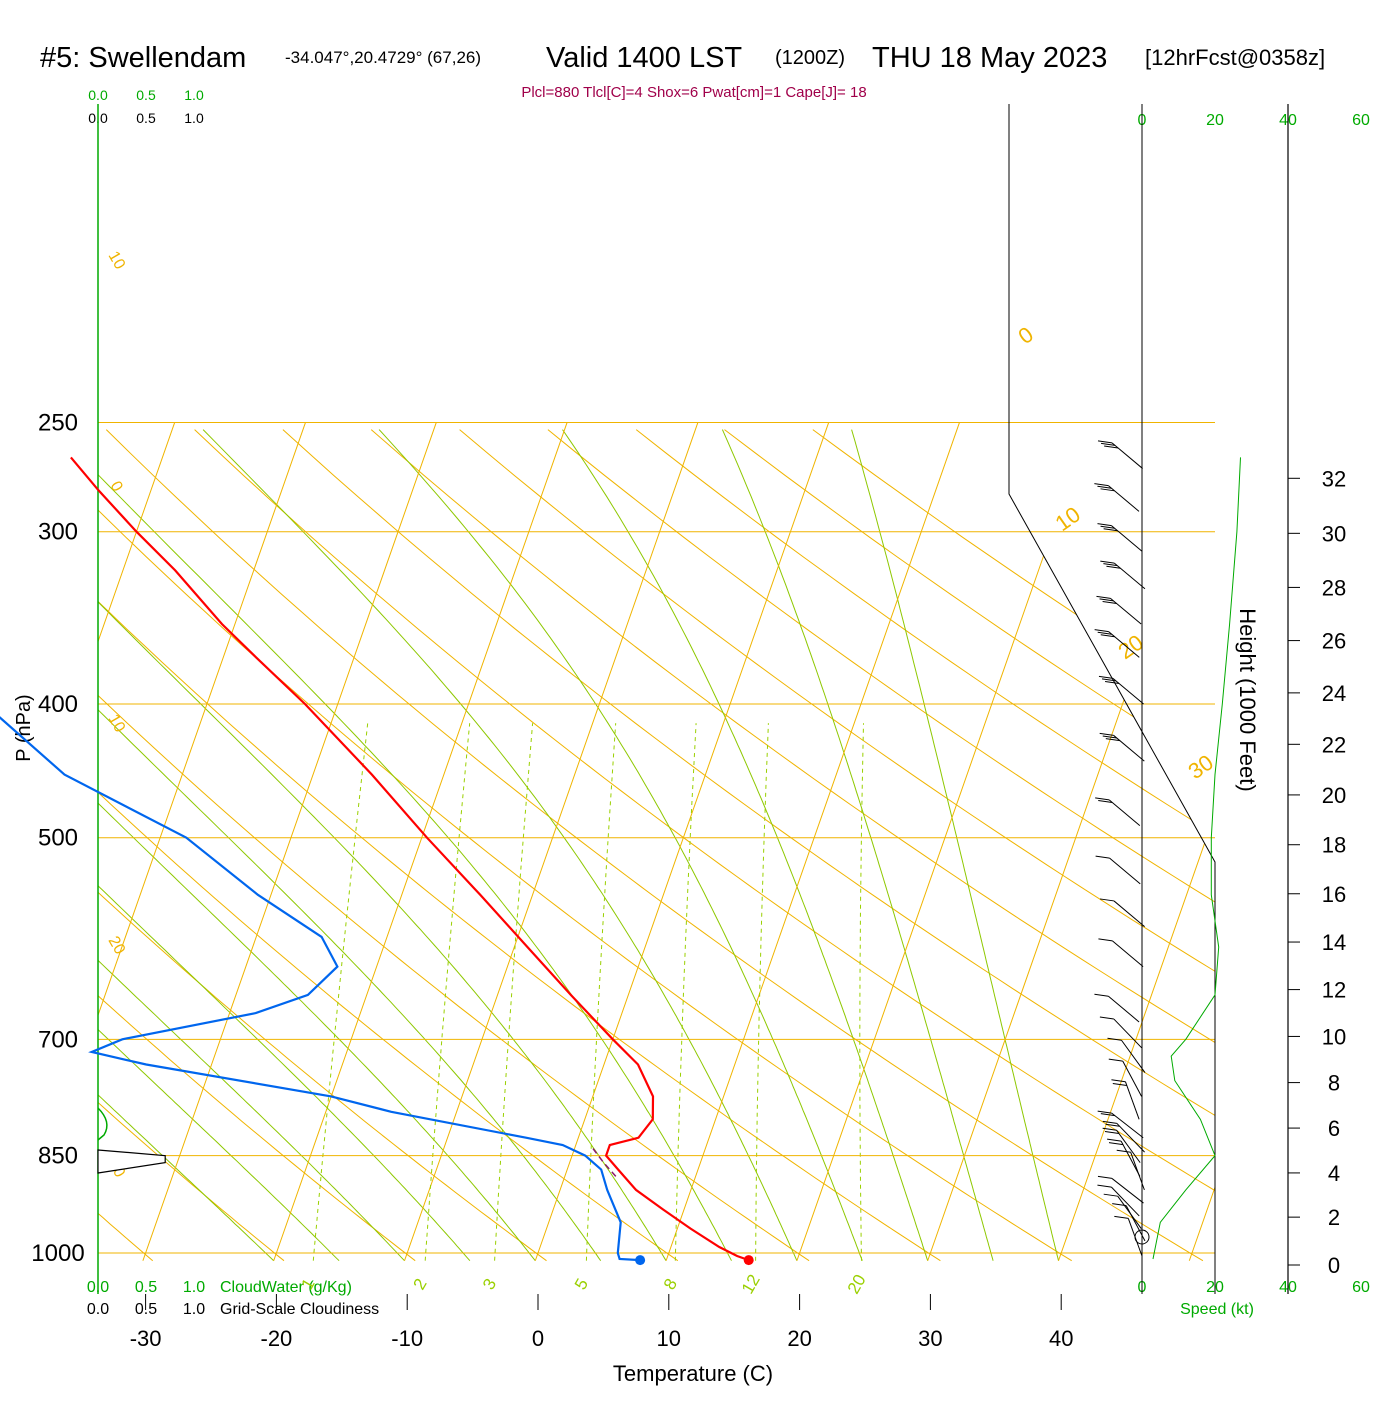  What do you see at coordinates (1334, 1128) in the screenshot?
I see `height-tick-label: 6` at bounding box center [1334, 1128].